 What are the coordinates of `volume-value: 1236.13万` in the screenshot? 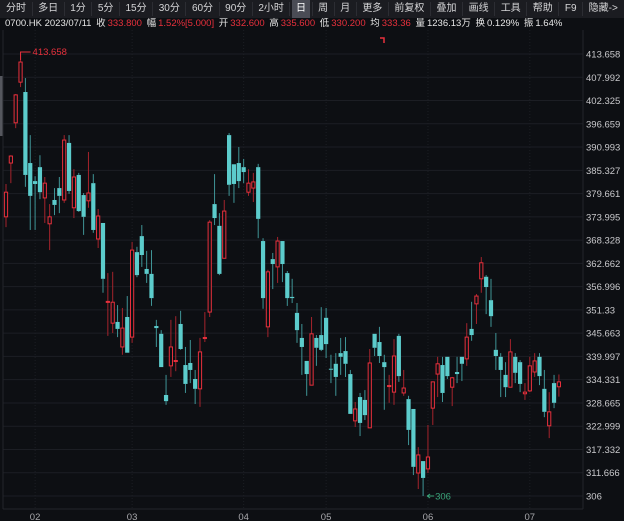 It's located at (448, 23).